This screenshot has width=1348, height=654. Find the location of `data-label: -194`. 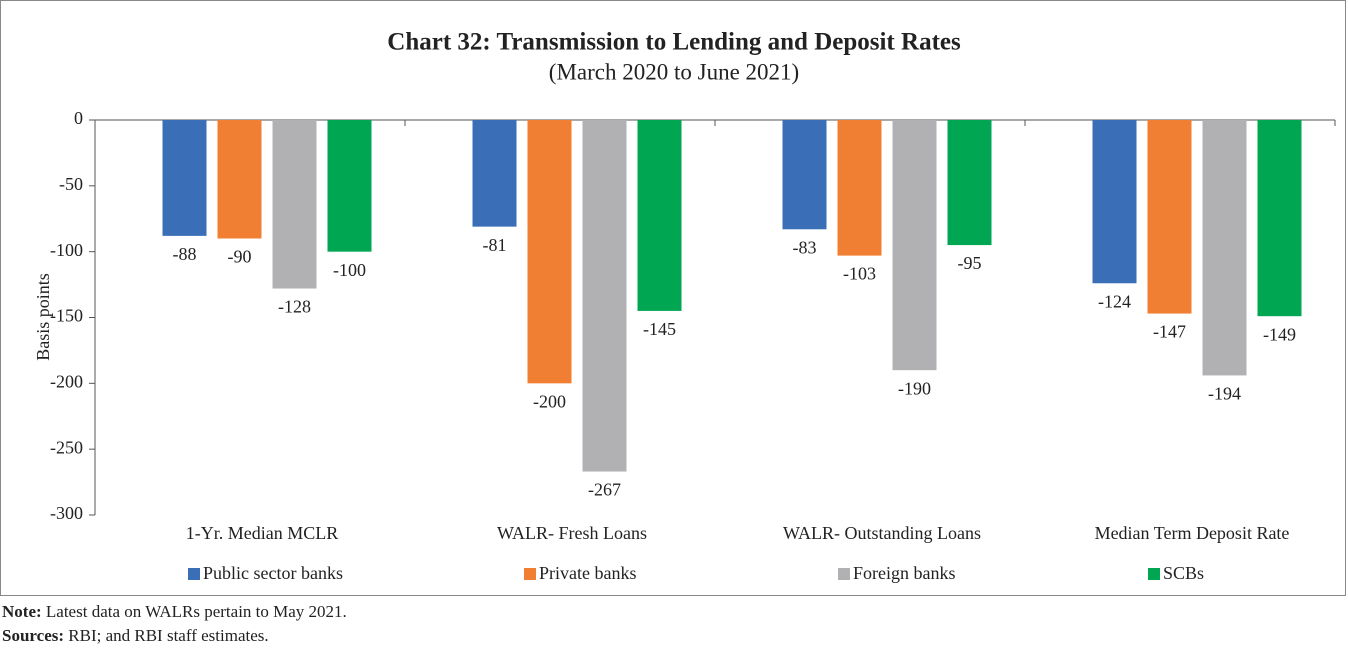

data-label: -194 is located at coordinates (1224, 394).